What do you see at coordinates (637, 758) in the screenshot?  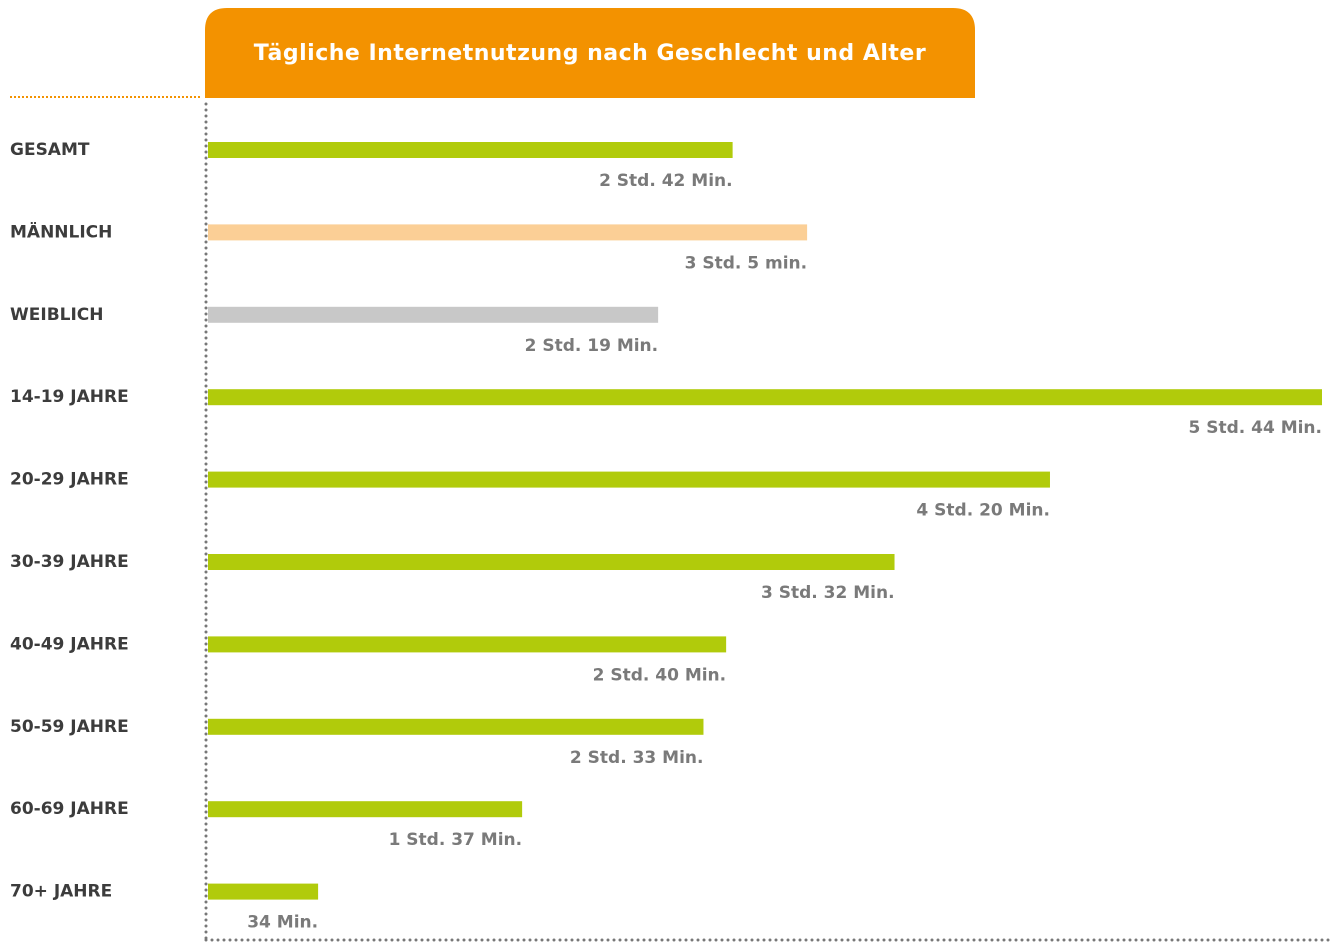 I see `value-label: 2 Std. 33 Min.` at bounding box center [637, 758].